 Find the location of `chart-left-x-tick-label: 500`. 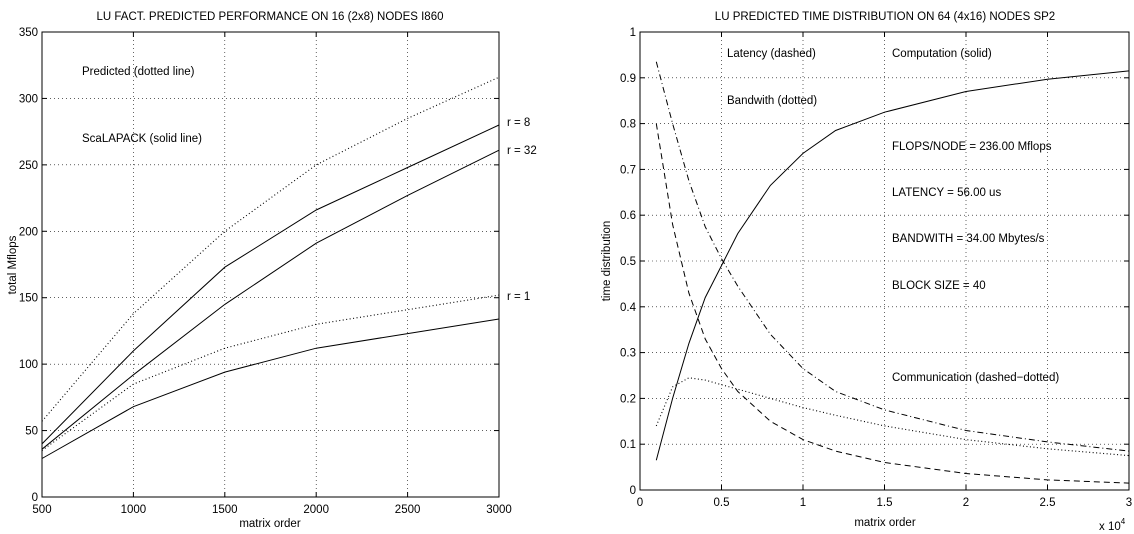

chart-left-x-tick-label: 500 is located at coordinates (41, 510).